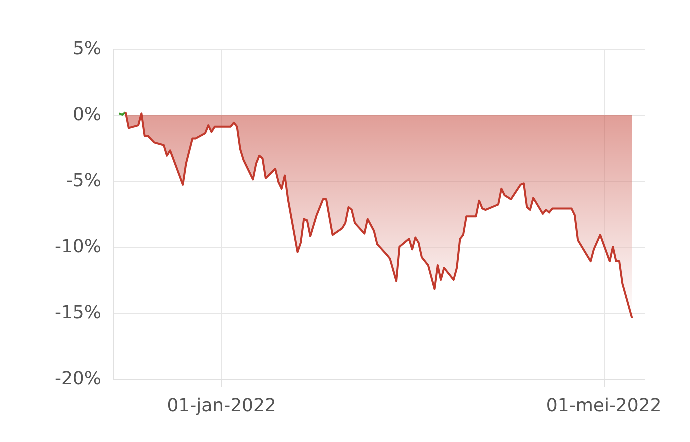 This screenshot has height=442, width=690. Describe the element at coordinates (84, 181) in the screenshot. I see `y-tick-label: -5%` at that location.